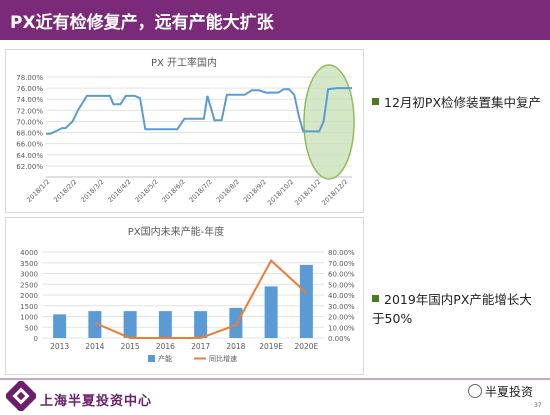  I want to click on right-tick-label: 60.00%, so click(341, 275).